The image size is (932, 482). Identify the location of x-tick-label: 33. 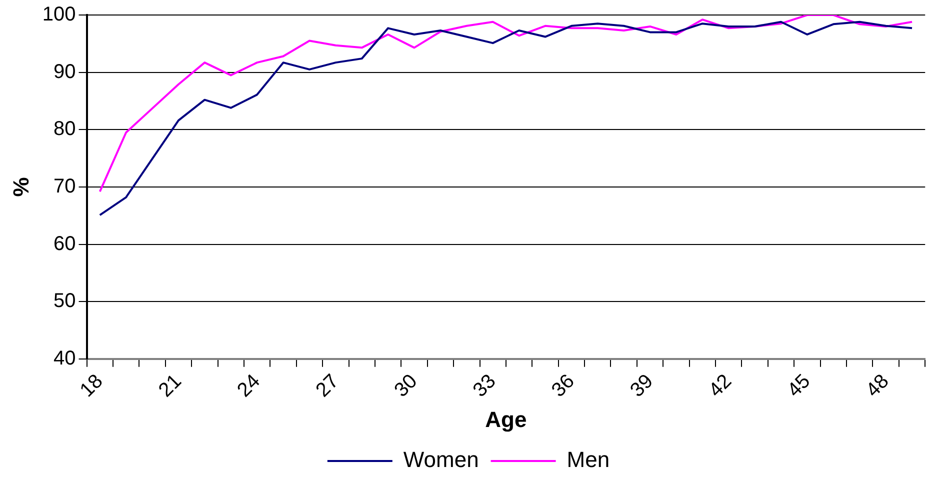
(484, 386).